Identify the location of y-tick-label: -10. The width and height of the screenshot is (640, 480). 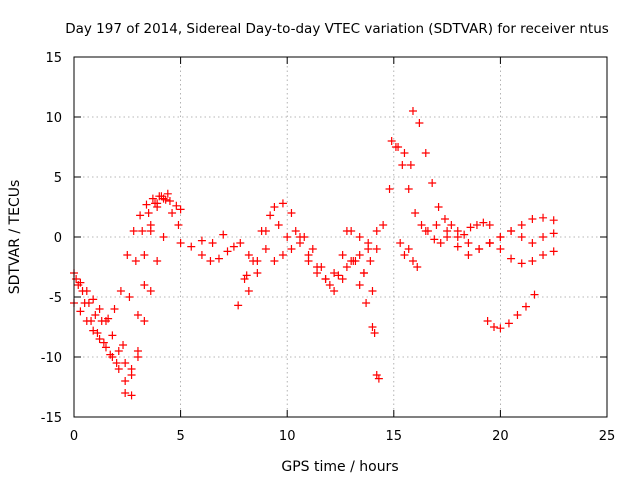
(51, 358).